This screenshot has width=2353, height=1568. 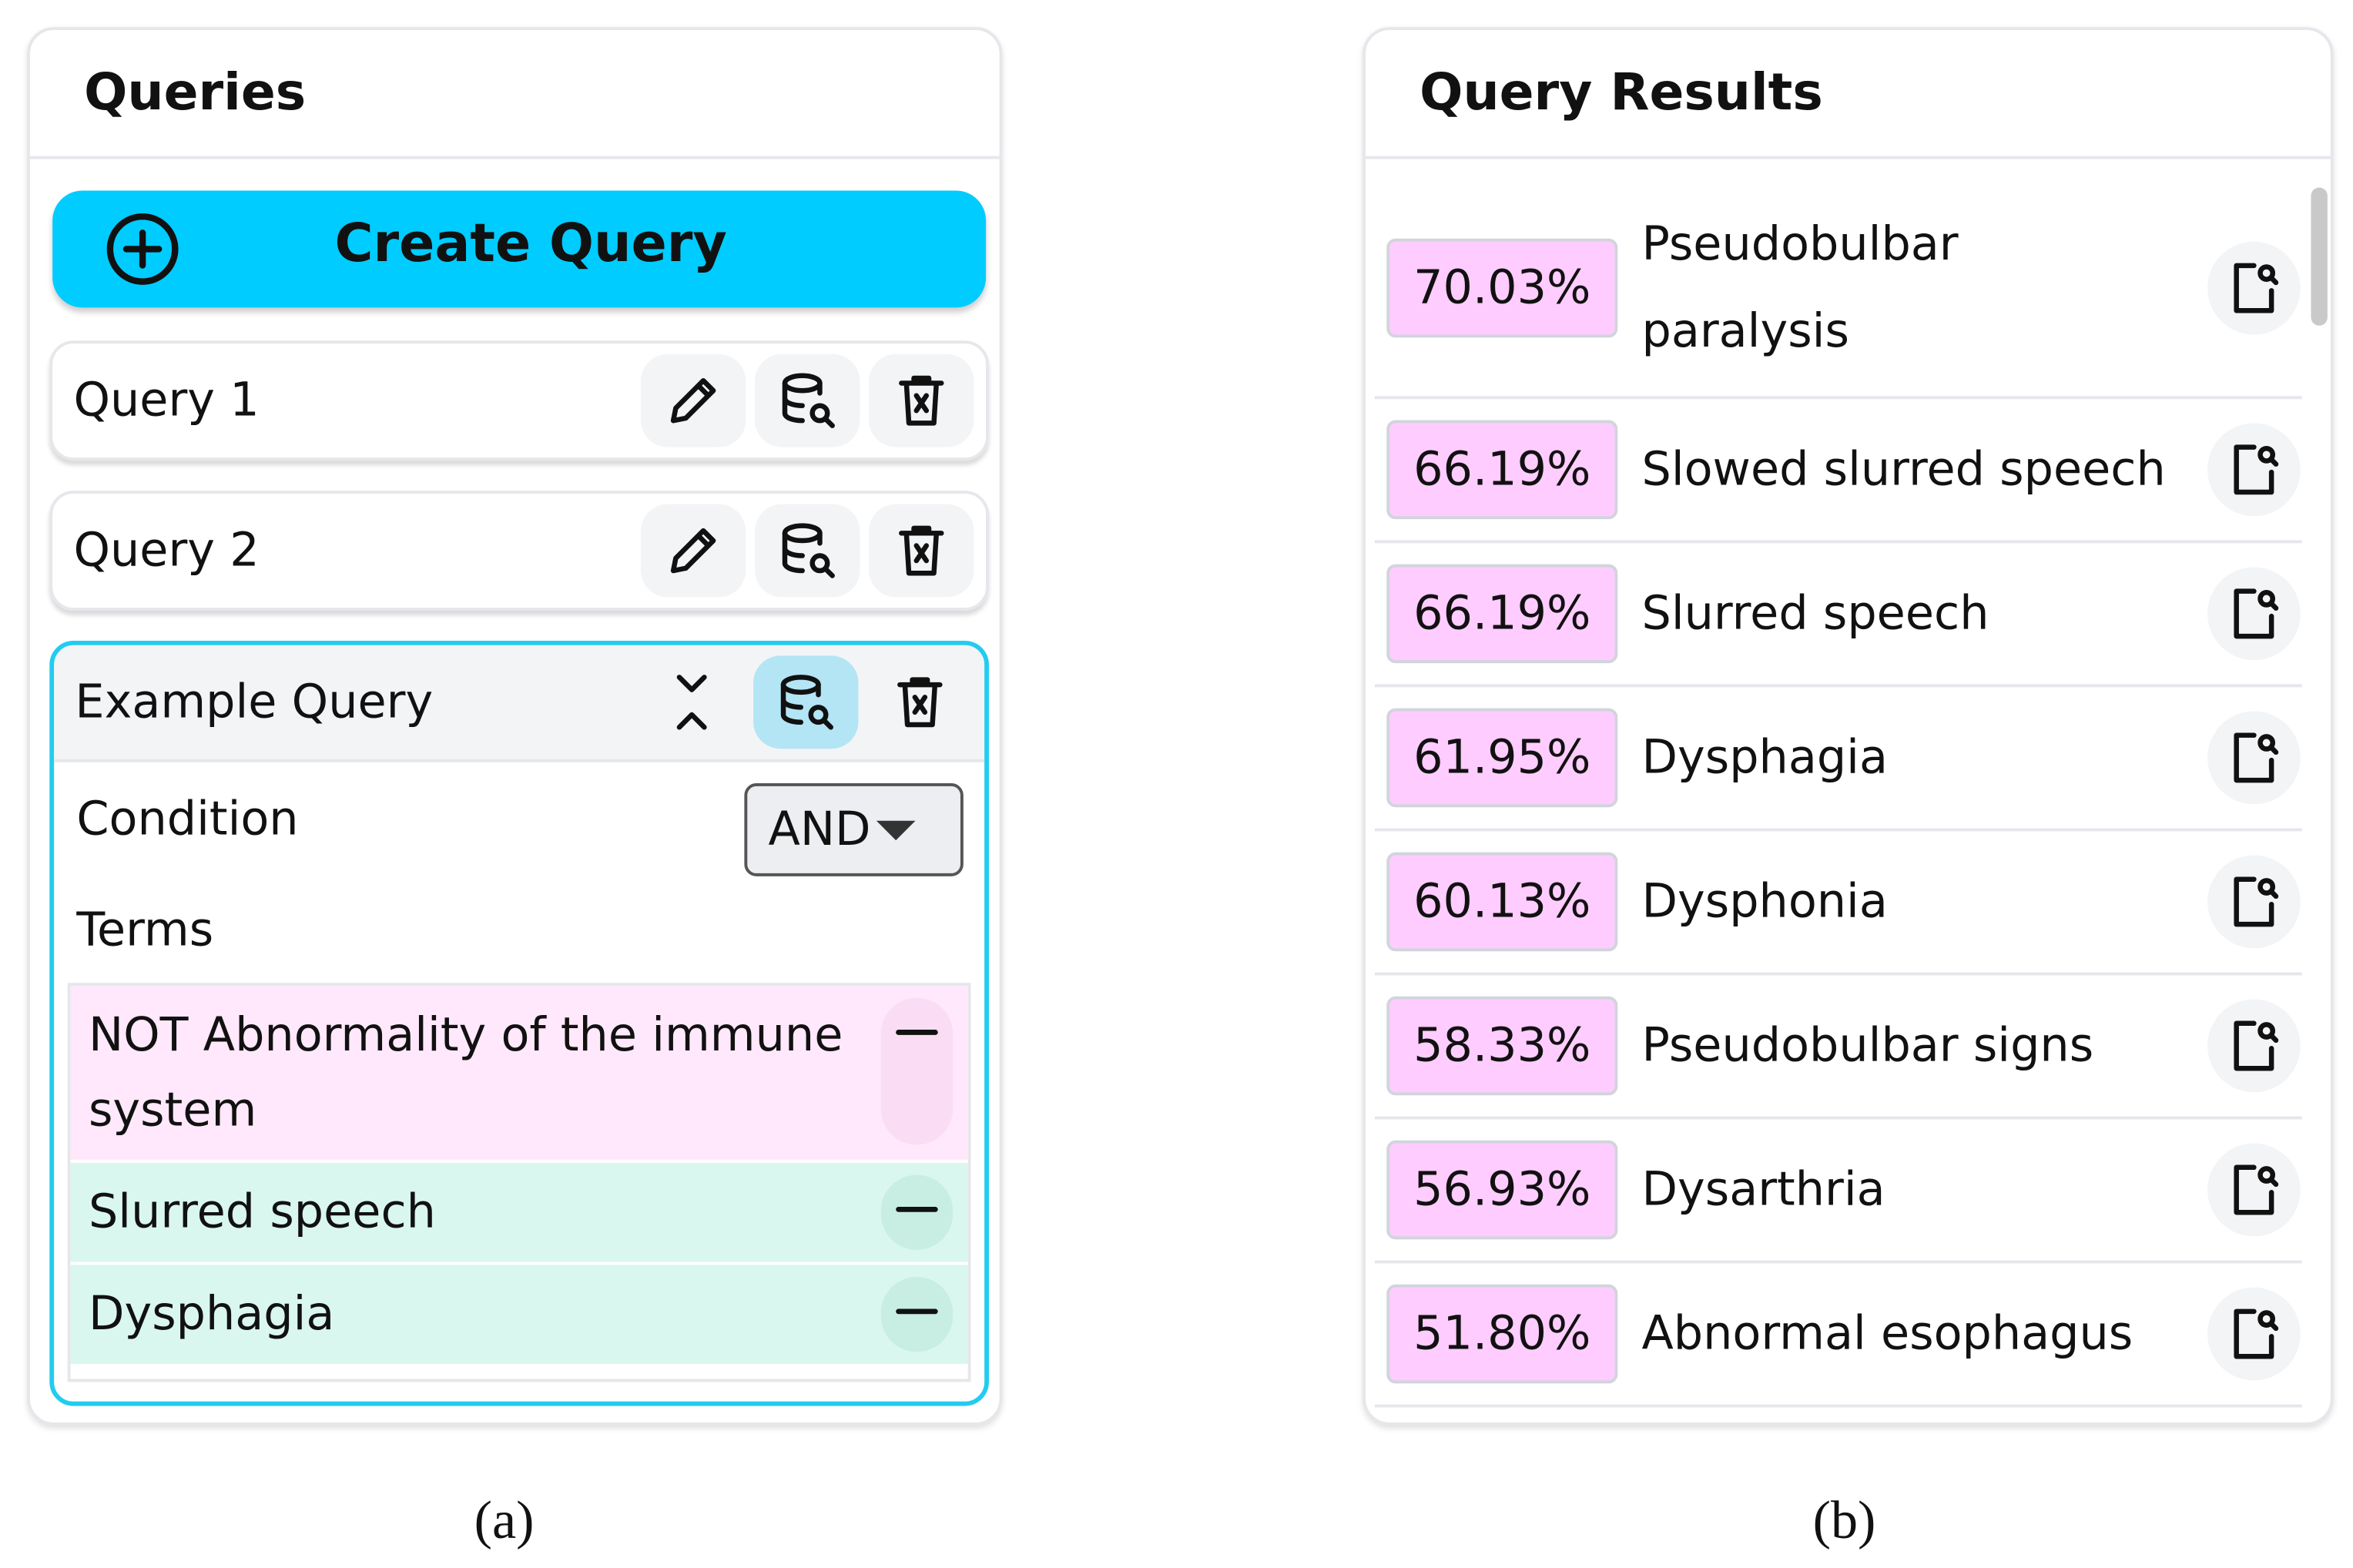 I want to click on result-row: 61.95% Dysphagia, so click(x=1838, y=760).